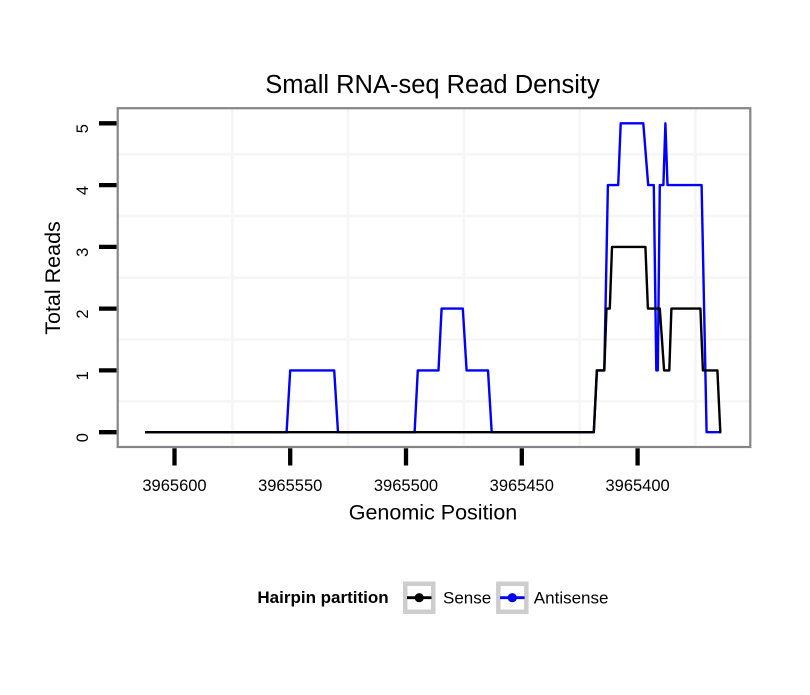 The width and height of the screenshot is (810, 695). What do you see at coordinates (83, 190) in the screenshot?
I see `svg-text: 4` at bounding box center [83, 190].